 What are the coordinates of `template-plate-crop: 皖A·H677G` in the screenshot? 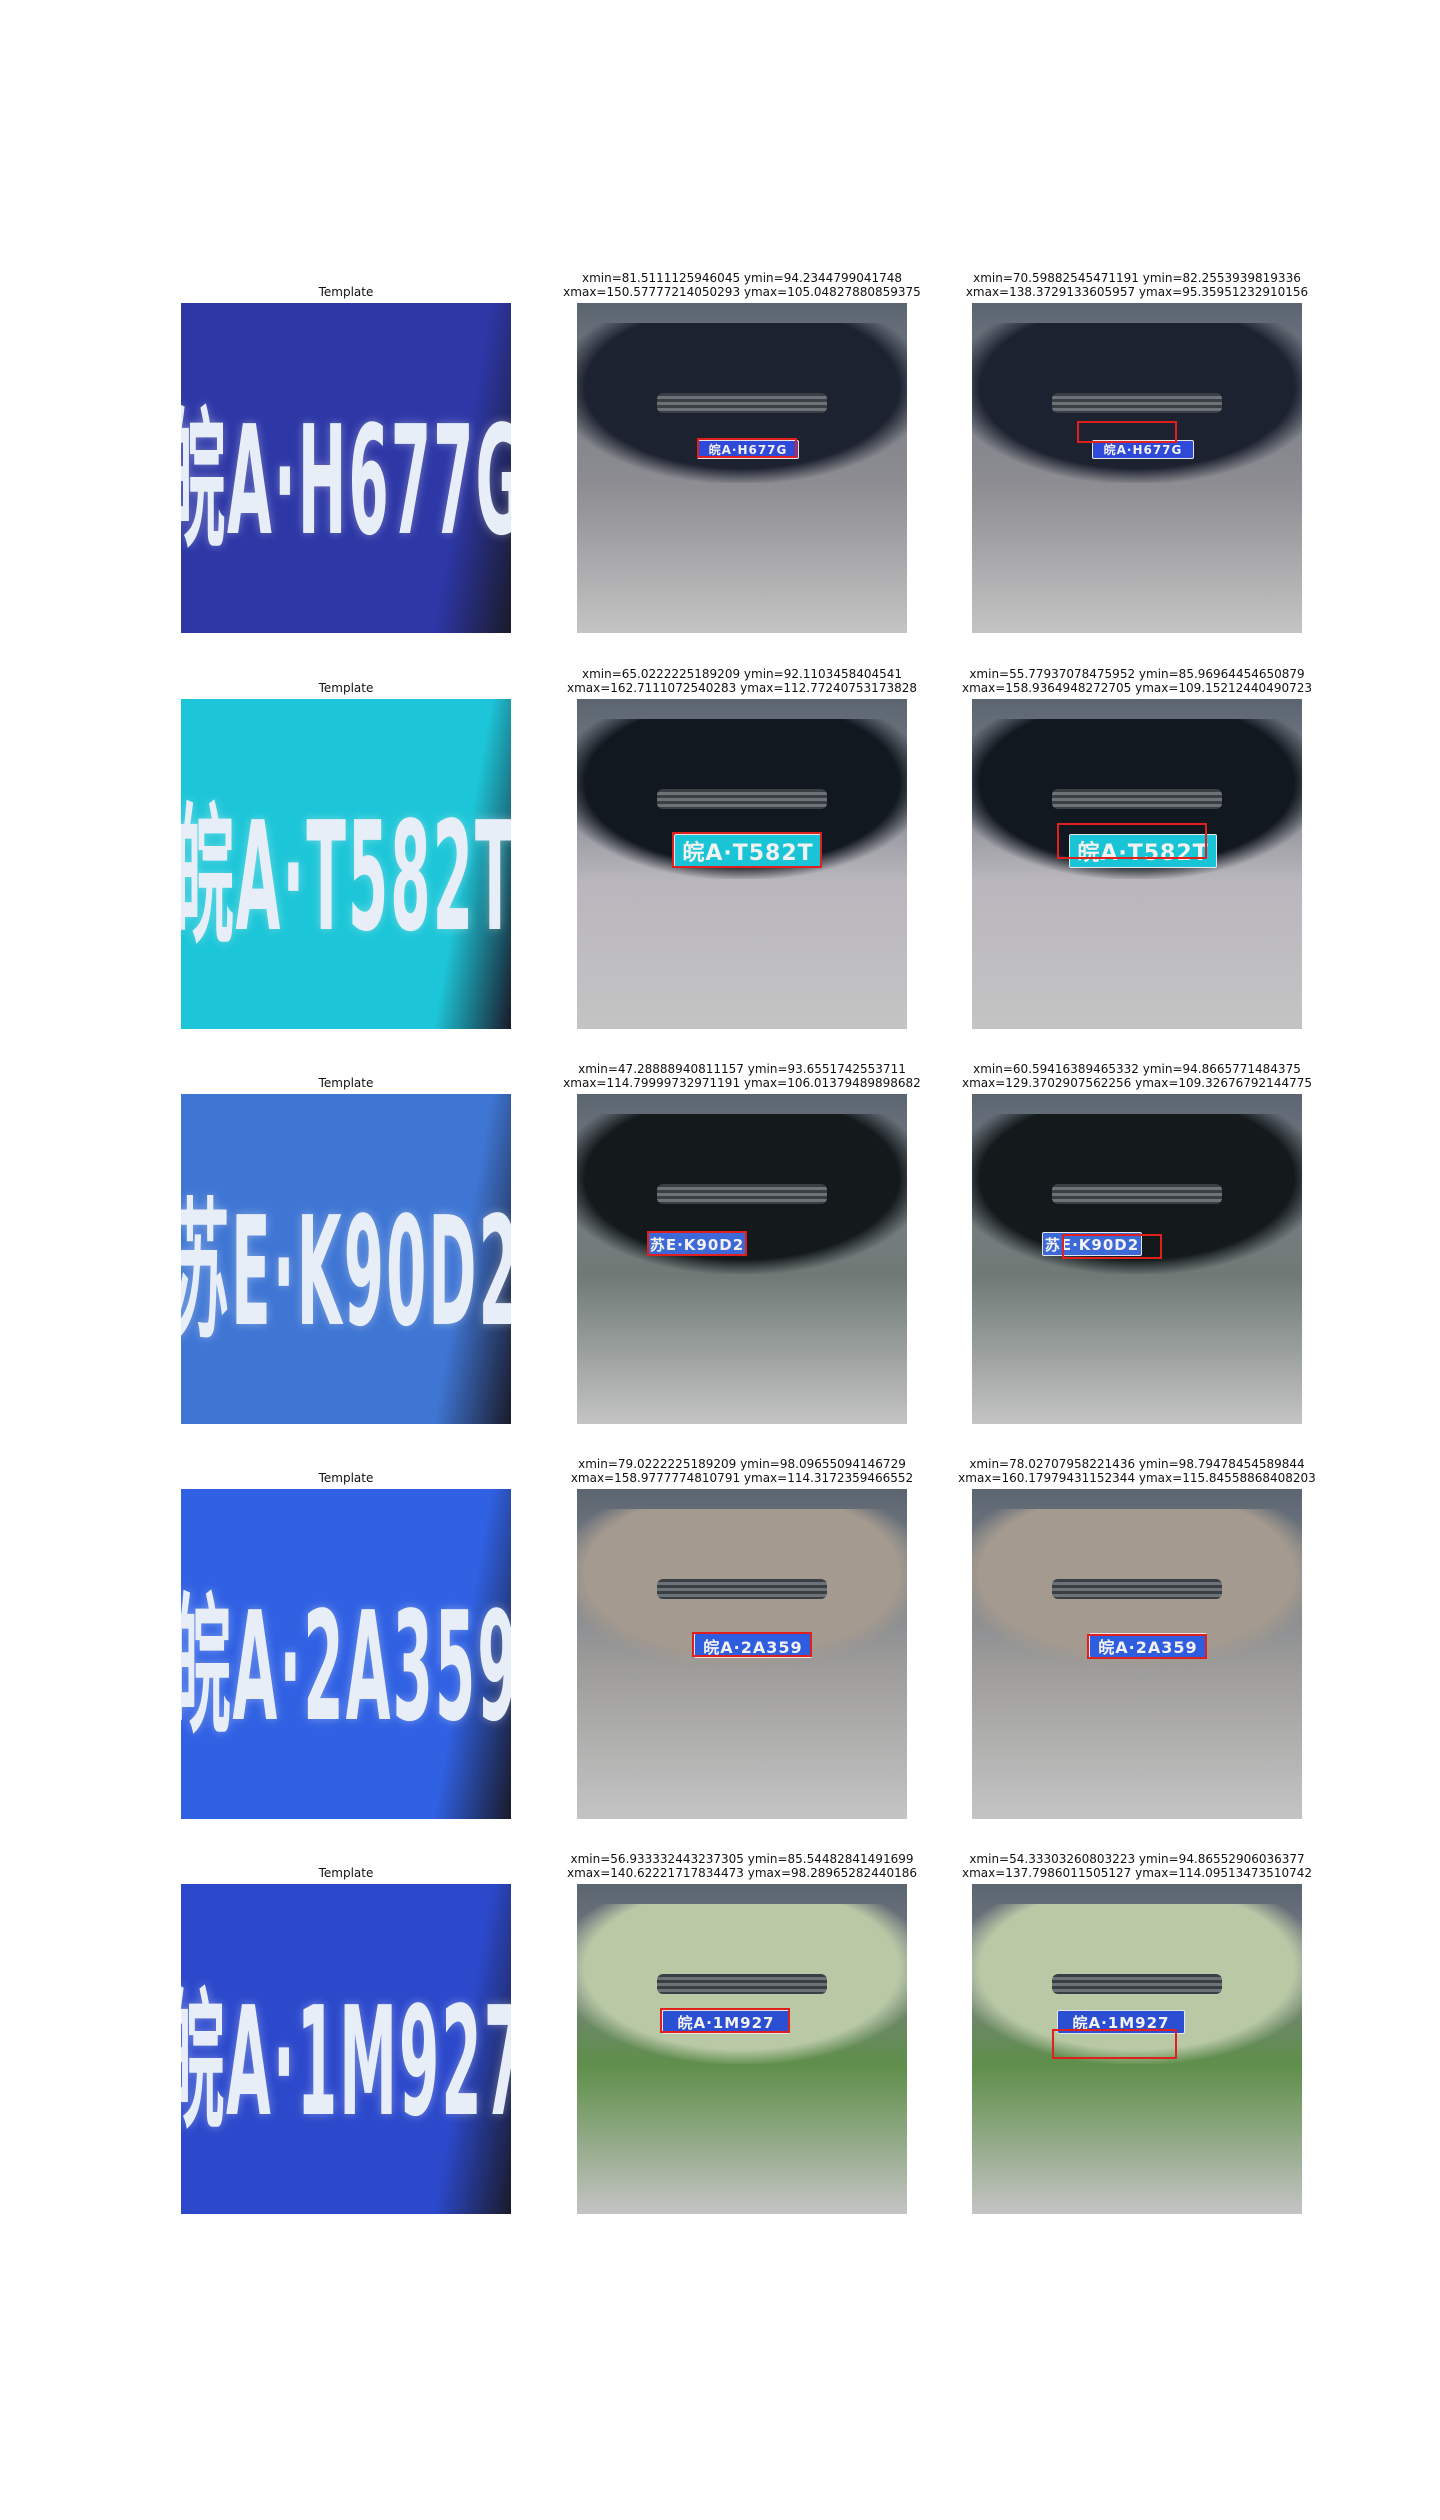 It's located at (346, 468).